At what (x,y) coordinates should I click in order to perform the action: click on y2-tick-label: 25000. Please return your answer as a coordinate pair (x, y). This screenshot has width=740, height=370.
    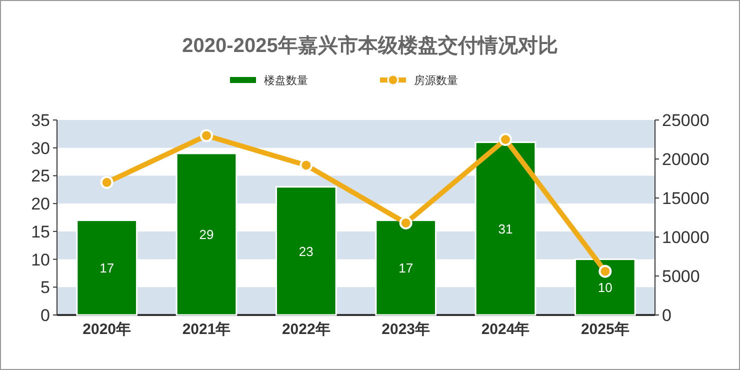
    Looking at the image, I should click on (686, 120).